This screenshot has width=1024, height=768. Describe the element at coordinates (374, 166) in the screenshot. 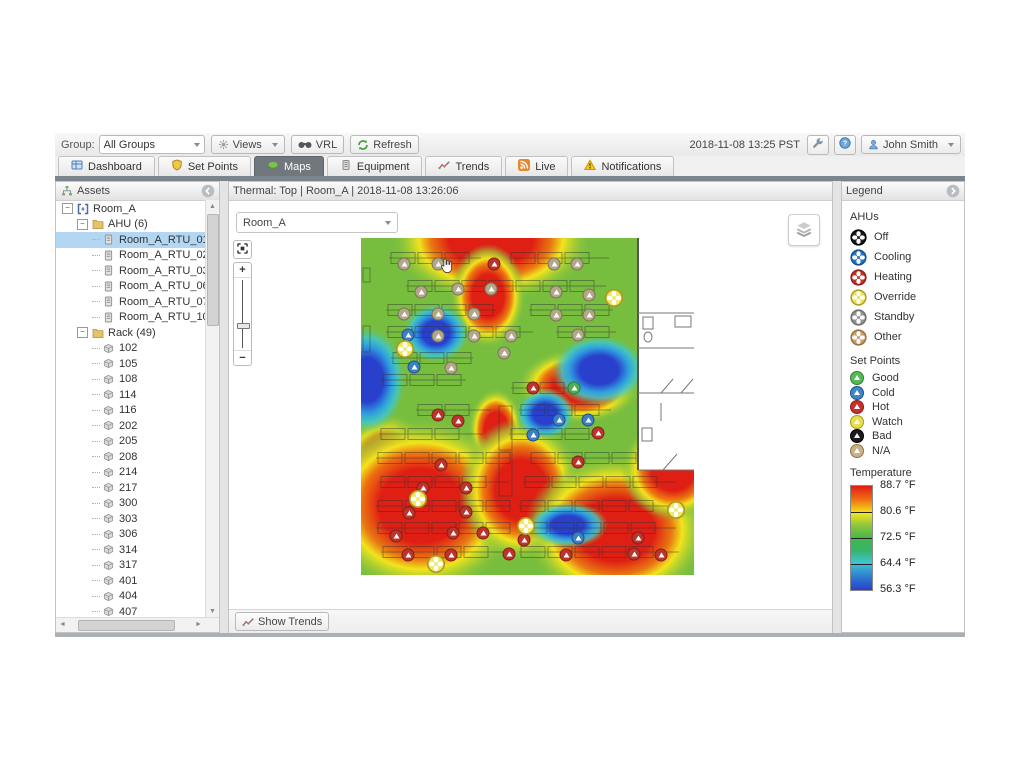

I see `tab-equipment: Equipment` at that location.